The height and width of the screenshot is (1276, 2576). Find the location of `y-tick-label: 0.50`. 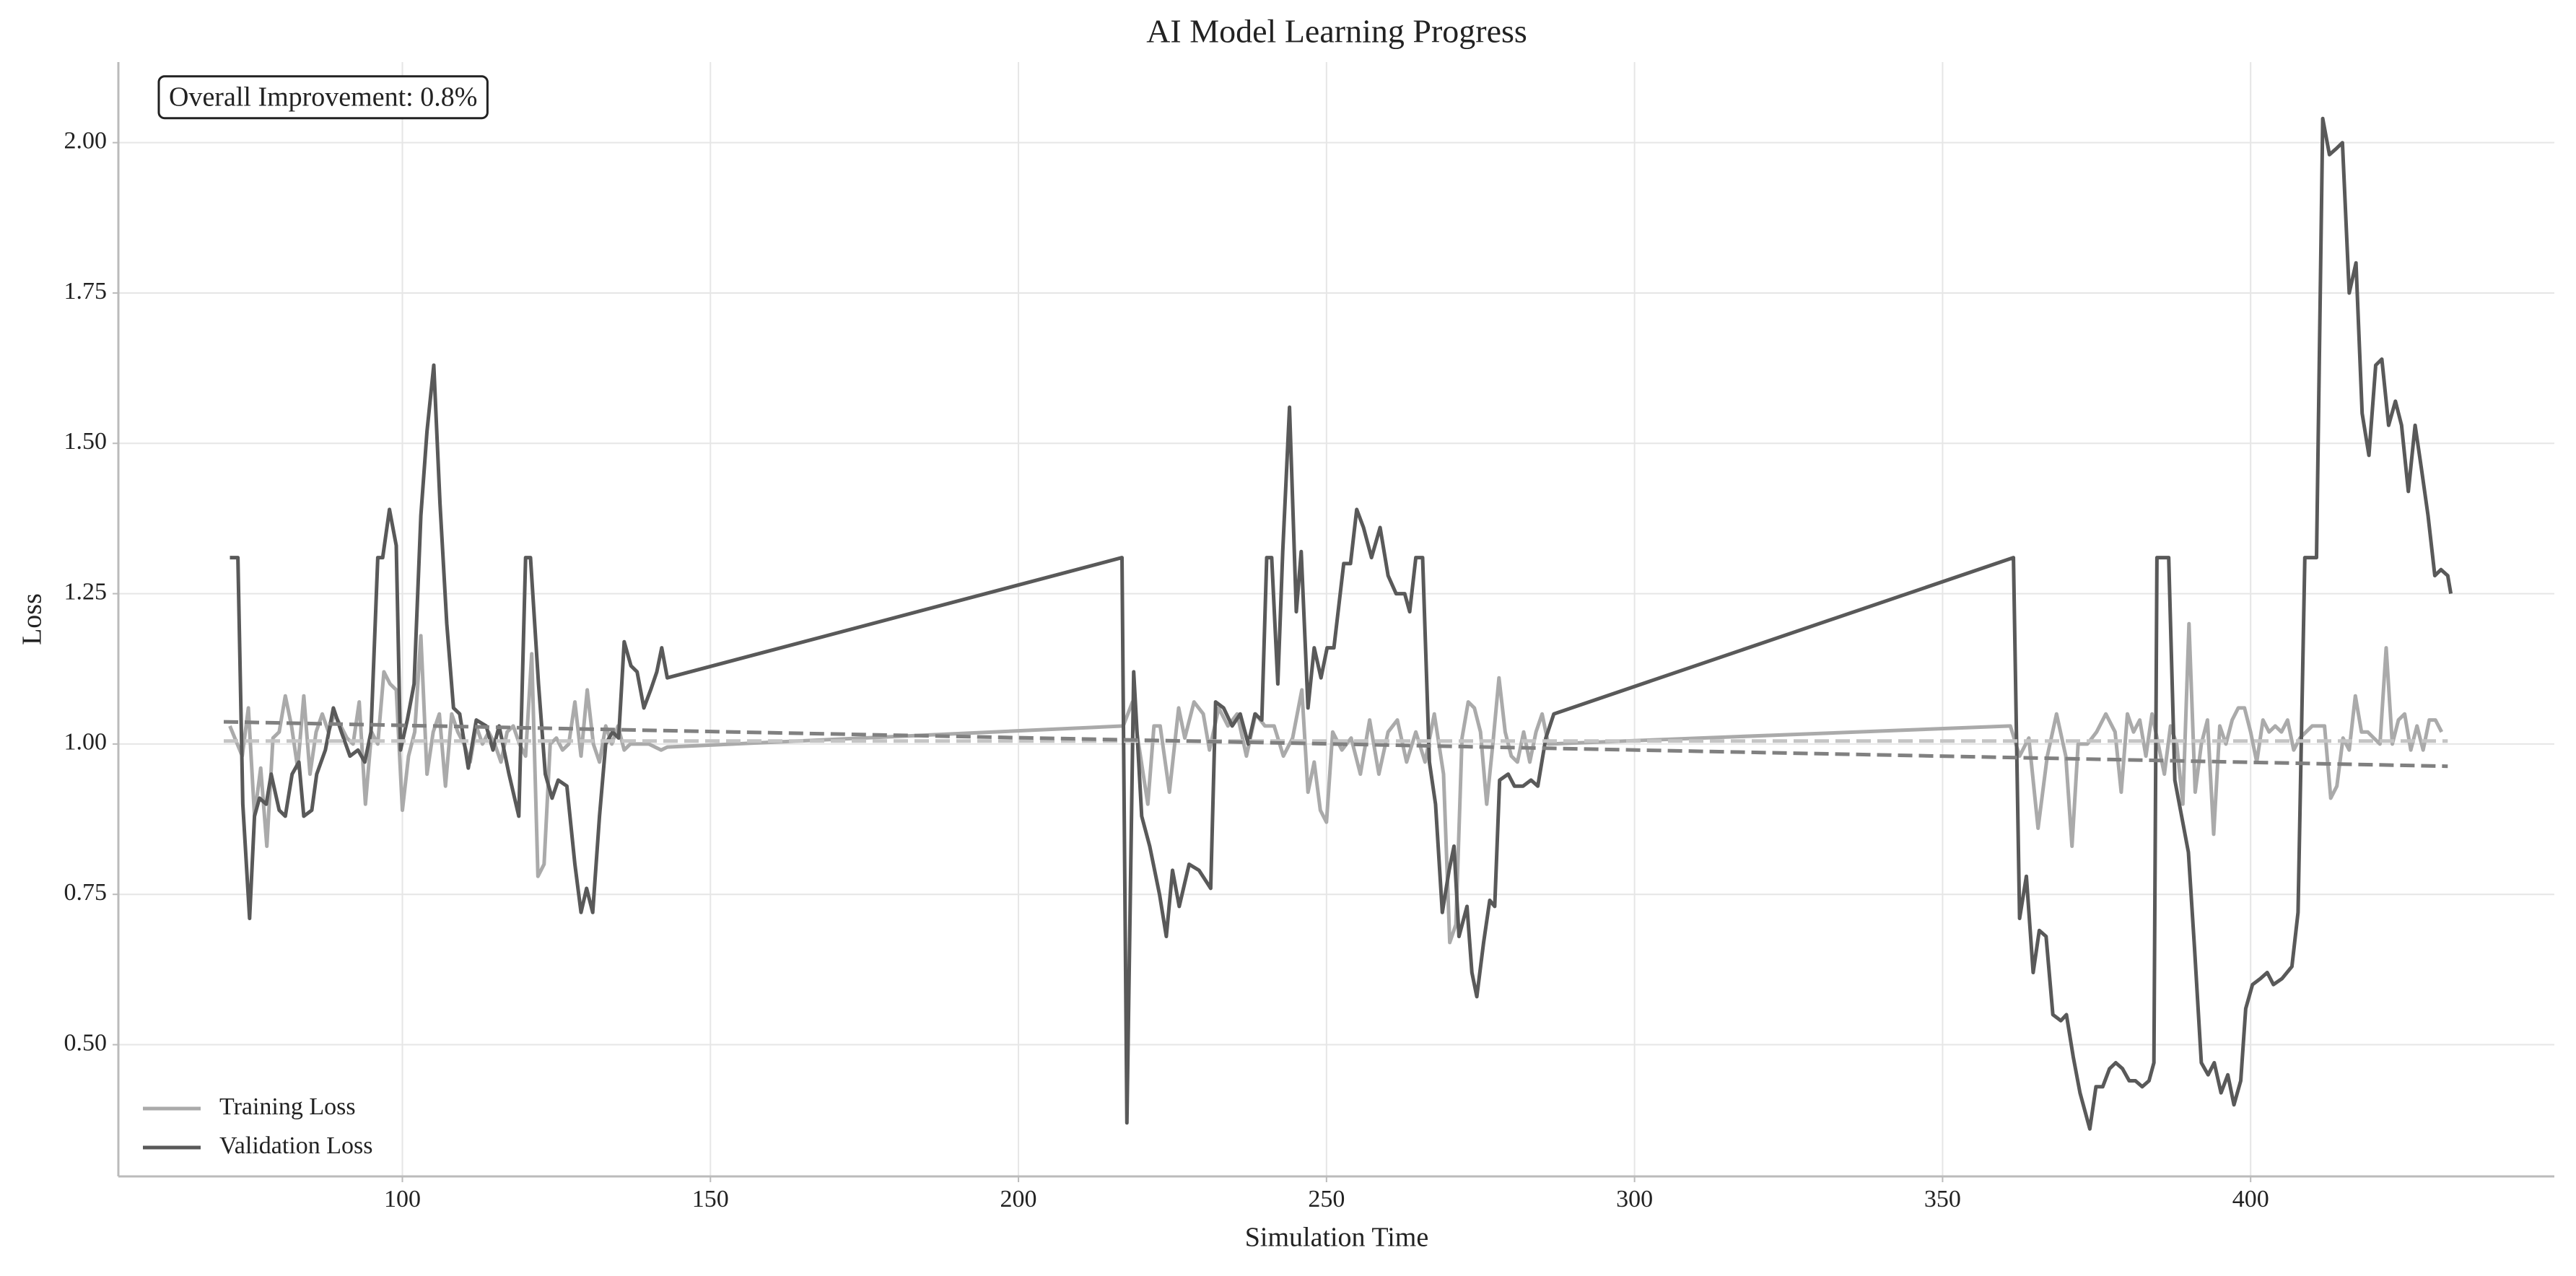

y-tick-label: 0.50 is located at coordinates (86, 1042).